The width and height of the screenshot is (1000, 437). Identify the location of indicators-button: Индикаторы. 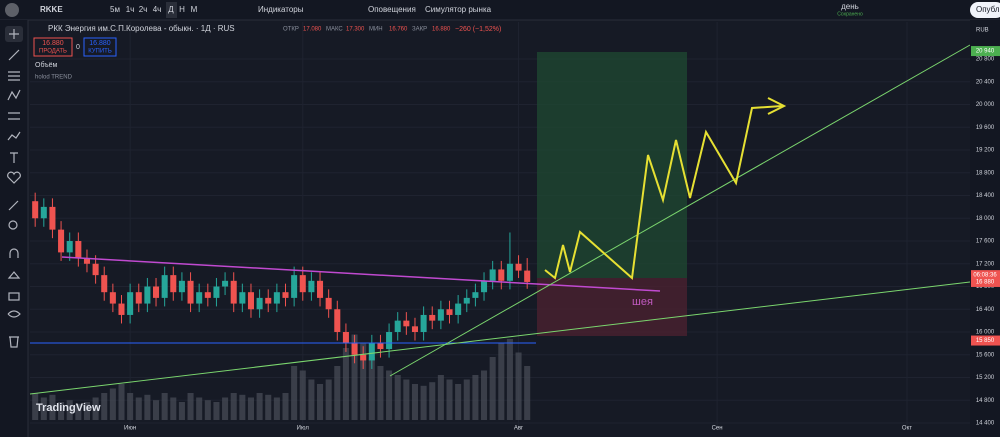
(281, 9).